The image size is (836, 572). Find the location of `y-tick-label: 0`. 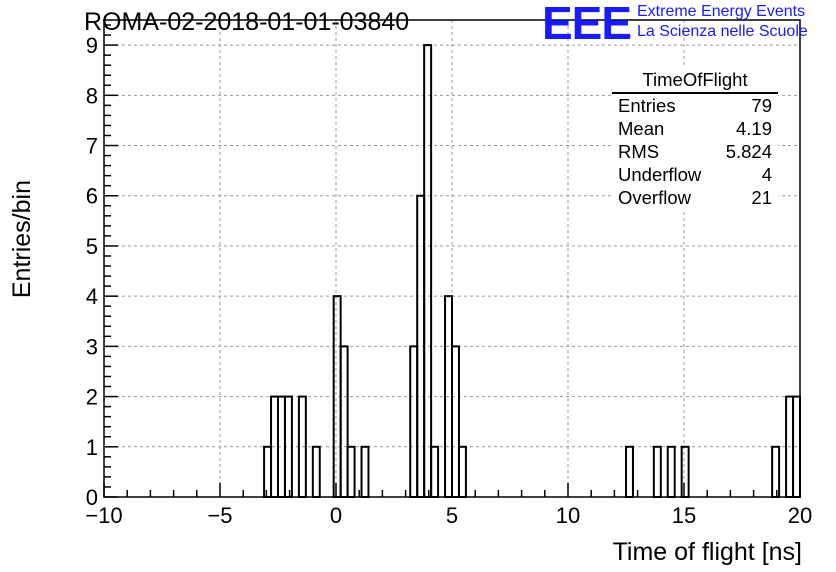

y-tick-label: 0 is located at coordinates (92, 497).